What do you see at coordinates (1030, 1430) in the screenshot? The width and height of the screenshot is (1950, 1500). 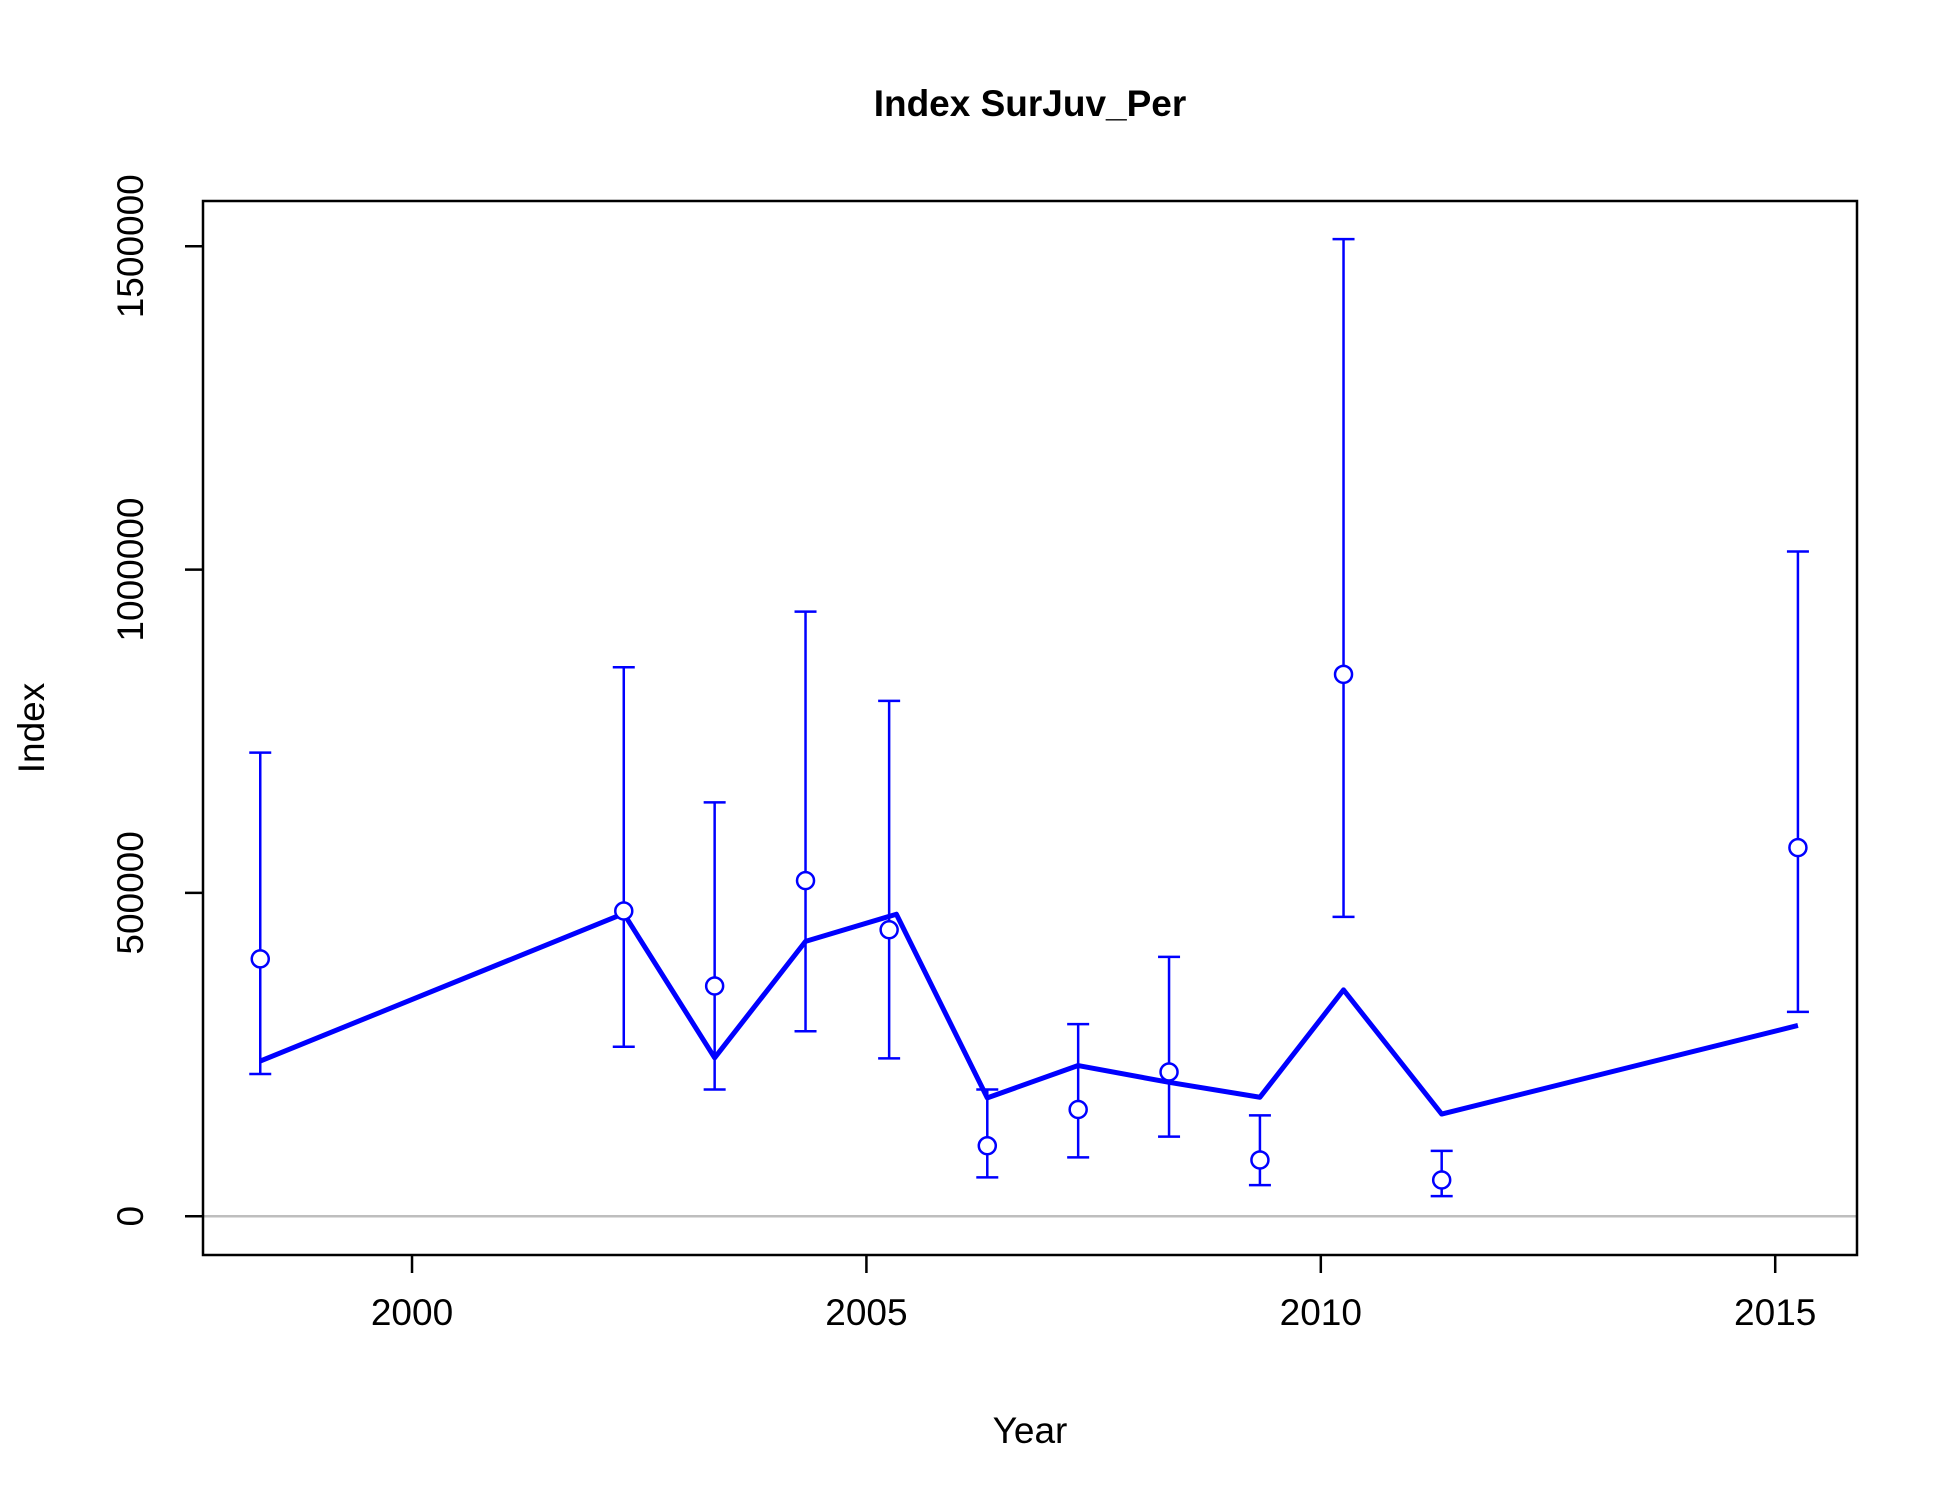 I see `x-axis-label: Year` at bounding box center [1030, 1430].